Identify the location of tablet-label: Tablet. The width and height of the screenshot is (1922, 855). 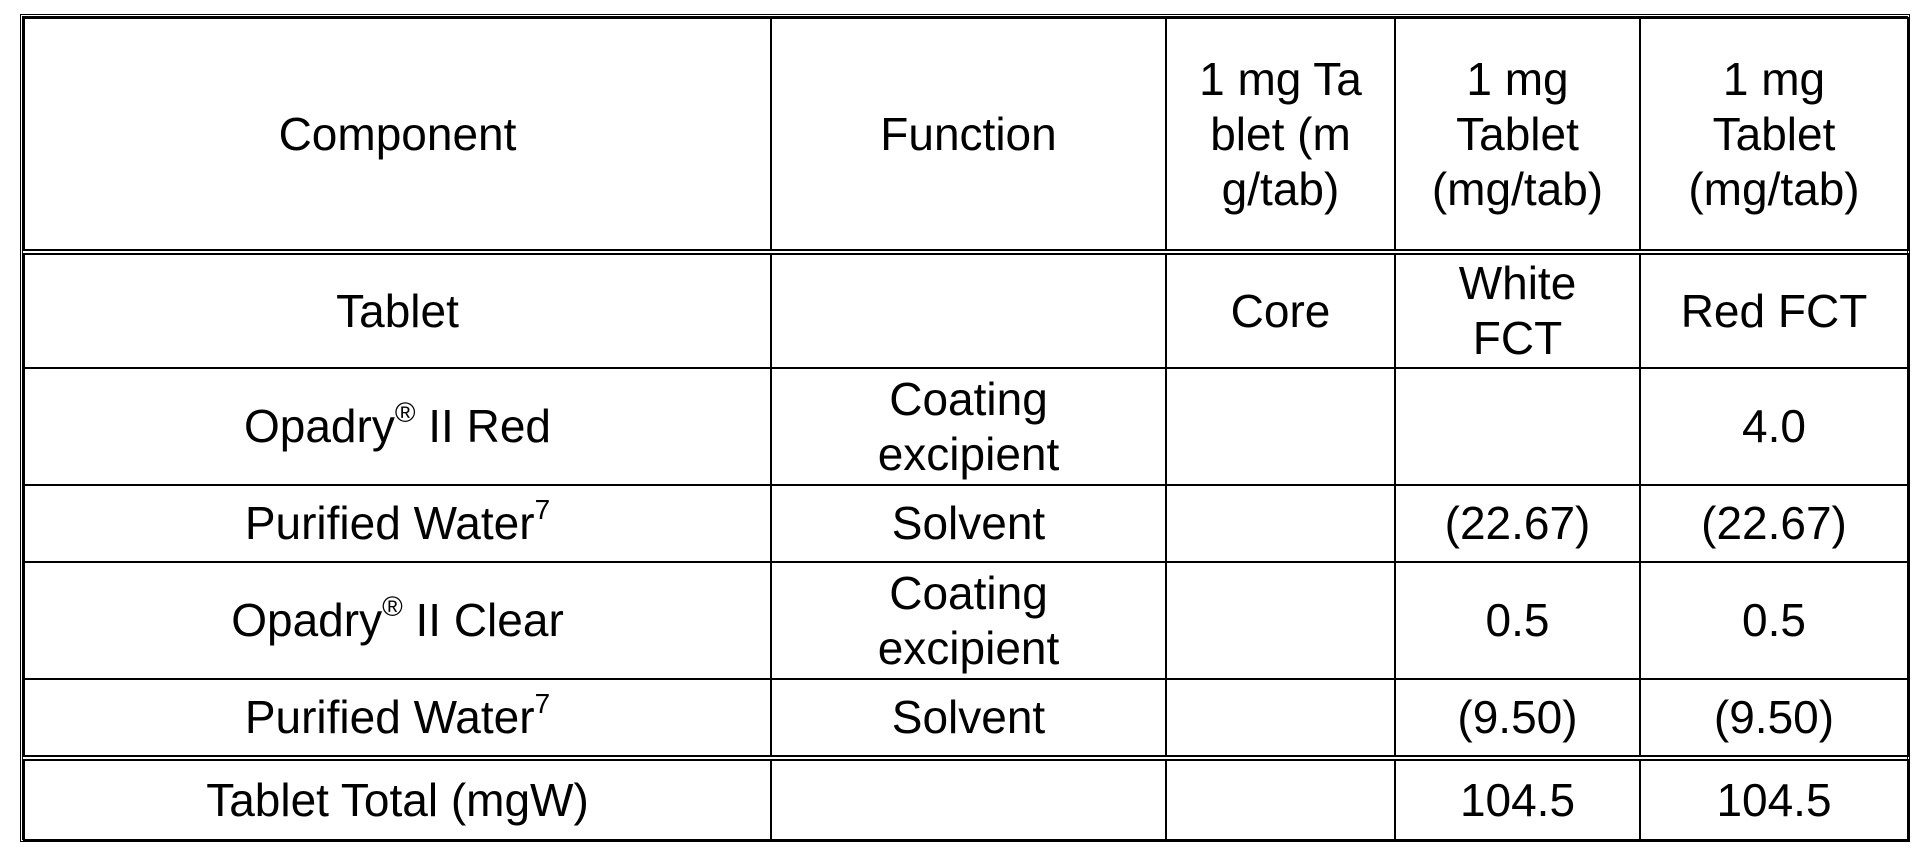
(397, 310).